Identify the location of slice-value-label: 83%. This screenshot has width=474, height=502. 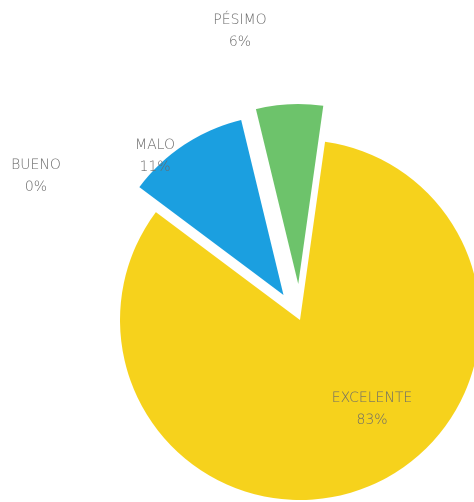
(371, 420).